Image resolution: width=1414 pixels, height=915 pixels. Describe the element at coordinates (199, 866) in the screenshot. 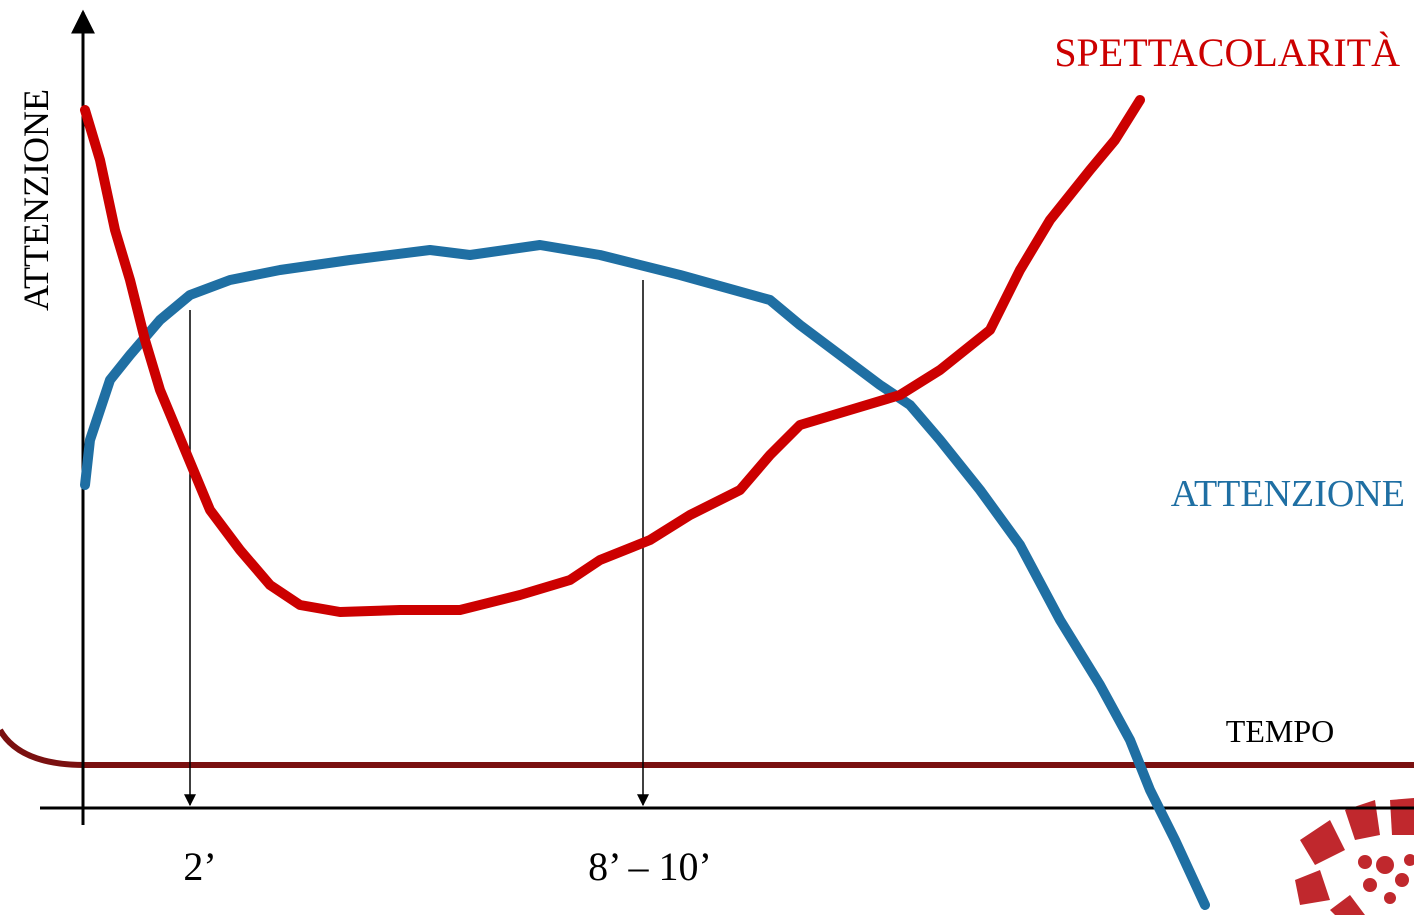

I see `time-marker: 2’` at that location.